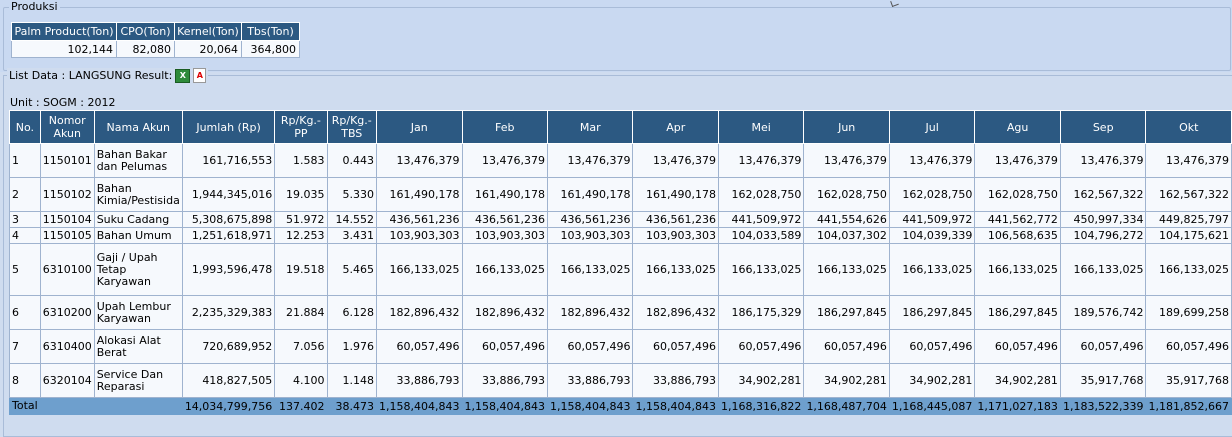 The width and height of the screenshot is (1232, 437). Describe the element at coordinates (590, 312) in the screenshot. I see `cell-mar: 182,896,432` at that location.